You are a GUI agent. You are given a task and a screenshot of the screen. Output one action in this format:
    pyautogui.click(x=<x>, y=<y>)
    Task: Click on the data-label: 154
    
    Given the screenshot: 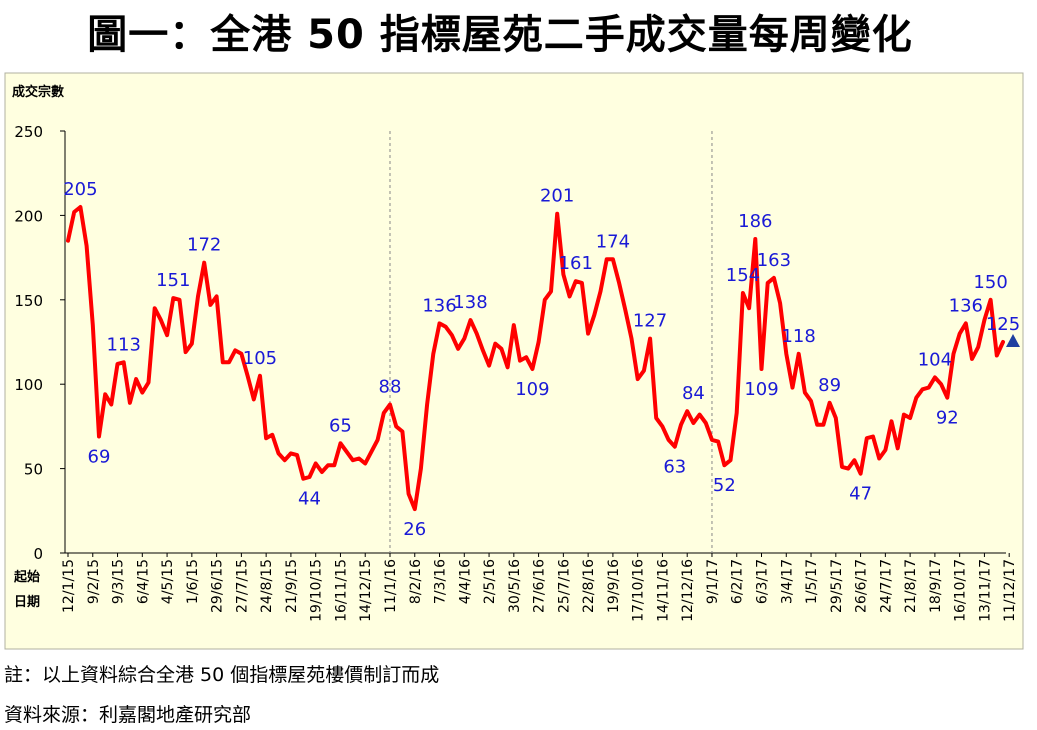 What is the action you would take?
    pyautogui.click(x=743, y=275)
    